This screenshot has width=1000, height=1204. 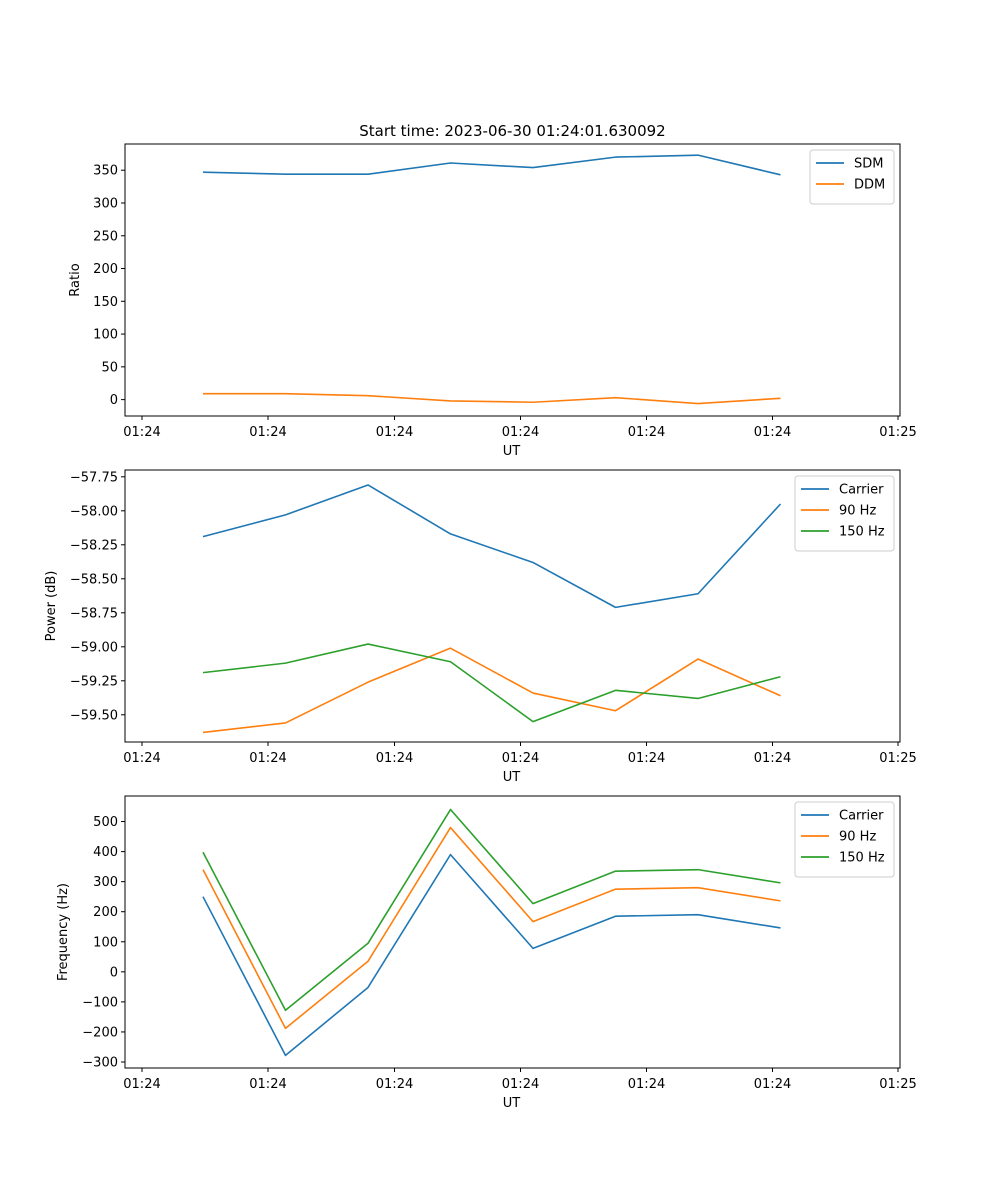 I want to click on ratio-y-tick-label: 300, so click(x=105, y=203).